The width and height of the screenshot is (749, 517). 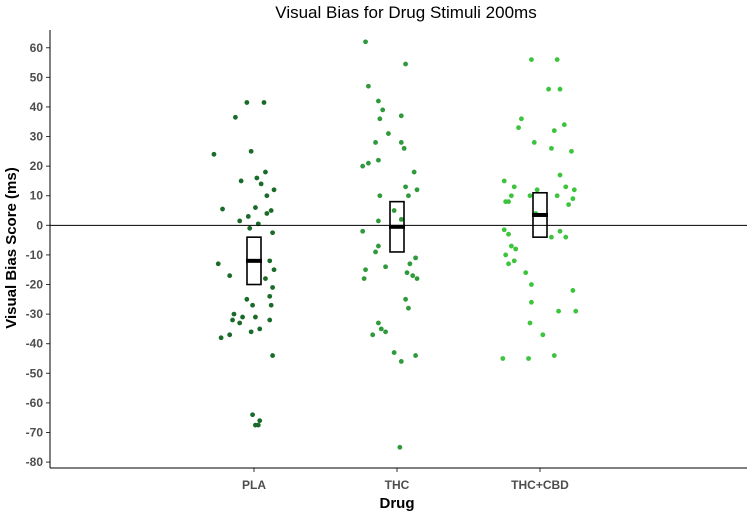 I want to click on y-tick-label: -20, so click(x=35, y=285).